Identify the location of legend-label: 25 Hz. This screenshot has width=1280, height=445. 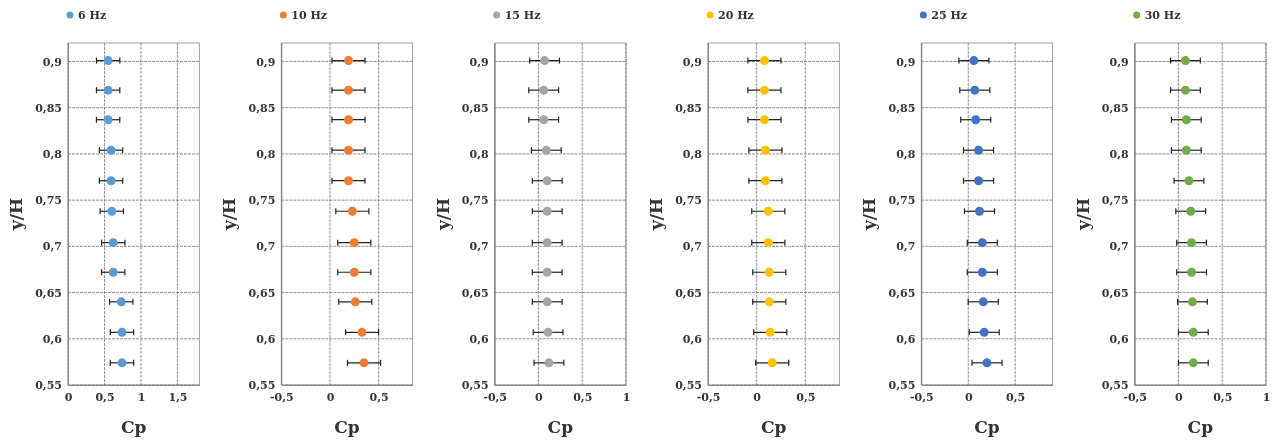
(949, 15).